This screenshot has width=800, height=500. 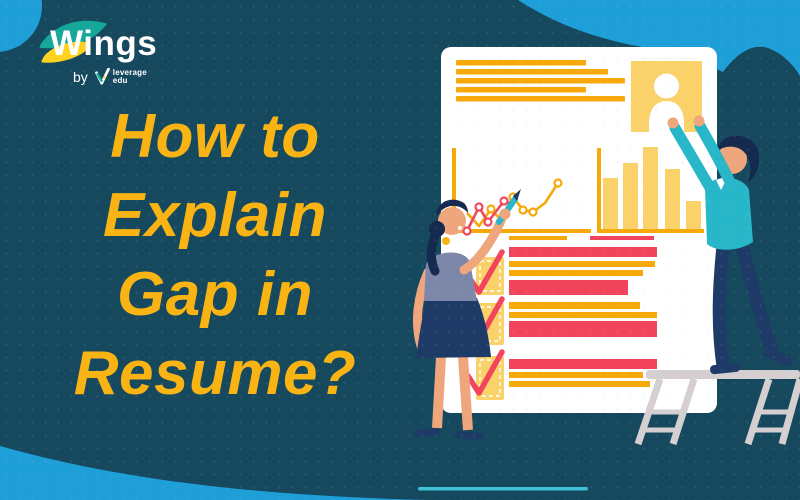 I want to click on woman-figure, so click(x=466, y=314).